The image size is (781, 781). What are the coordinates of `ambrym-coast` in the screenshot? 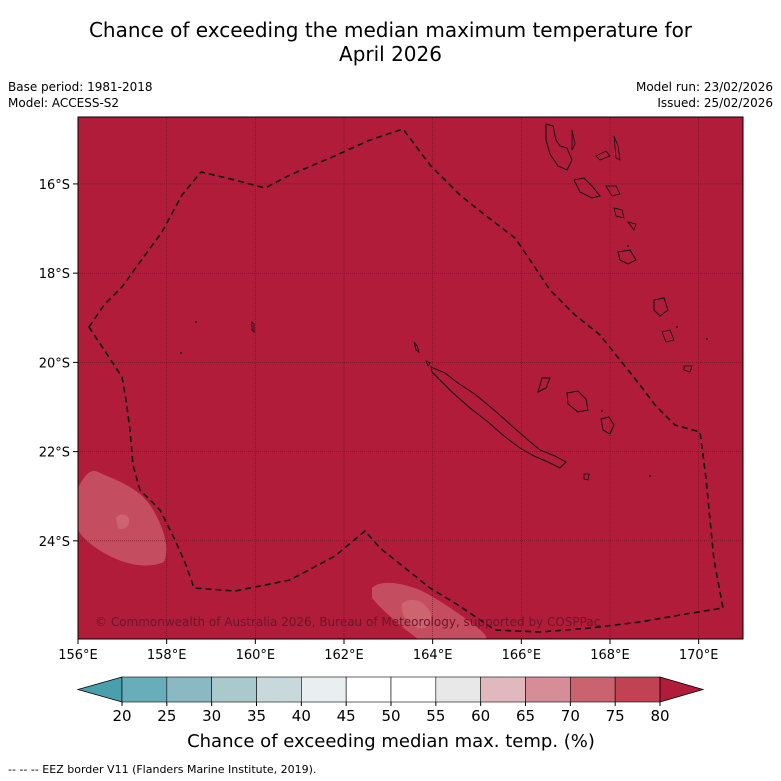 It's located at (613, 191).